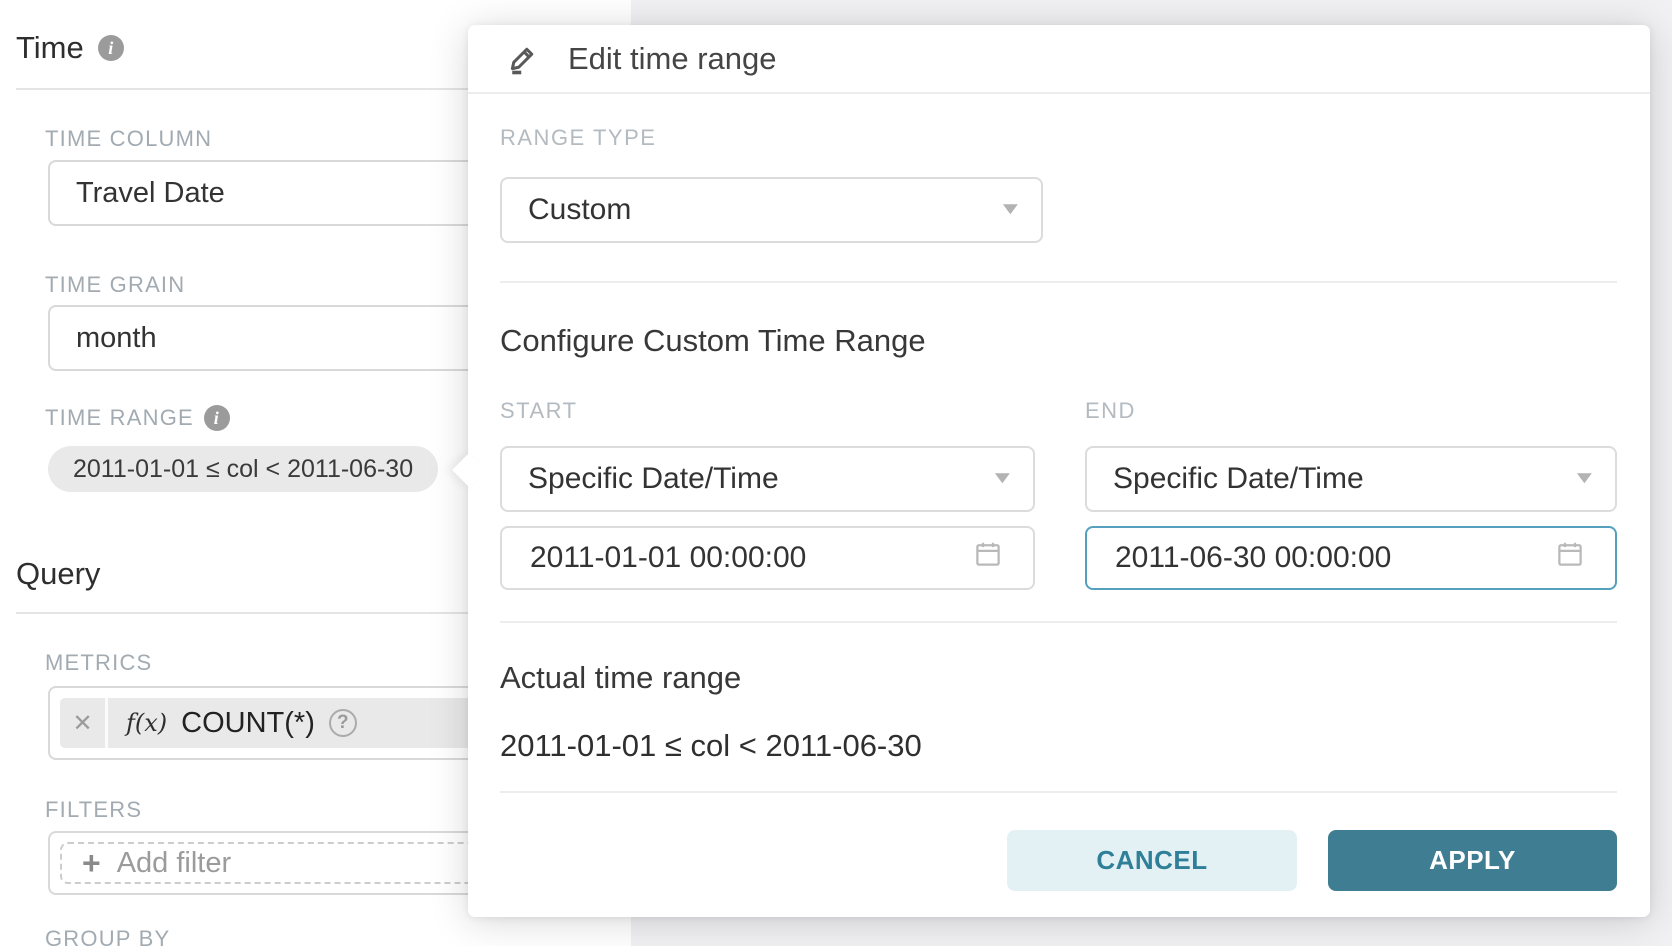  What do you see at coordinates (711, 745) in the screenshot?
I see `actual-time-range-value: 2011-01-01 ≤ col < 2011-06-30` at bounding box center [711, 745].